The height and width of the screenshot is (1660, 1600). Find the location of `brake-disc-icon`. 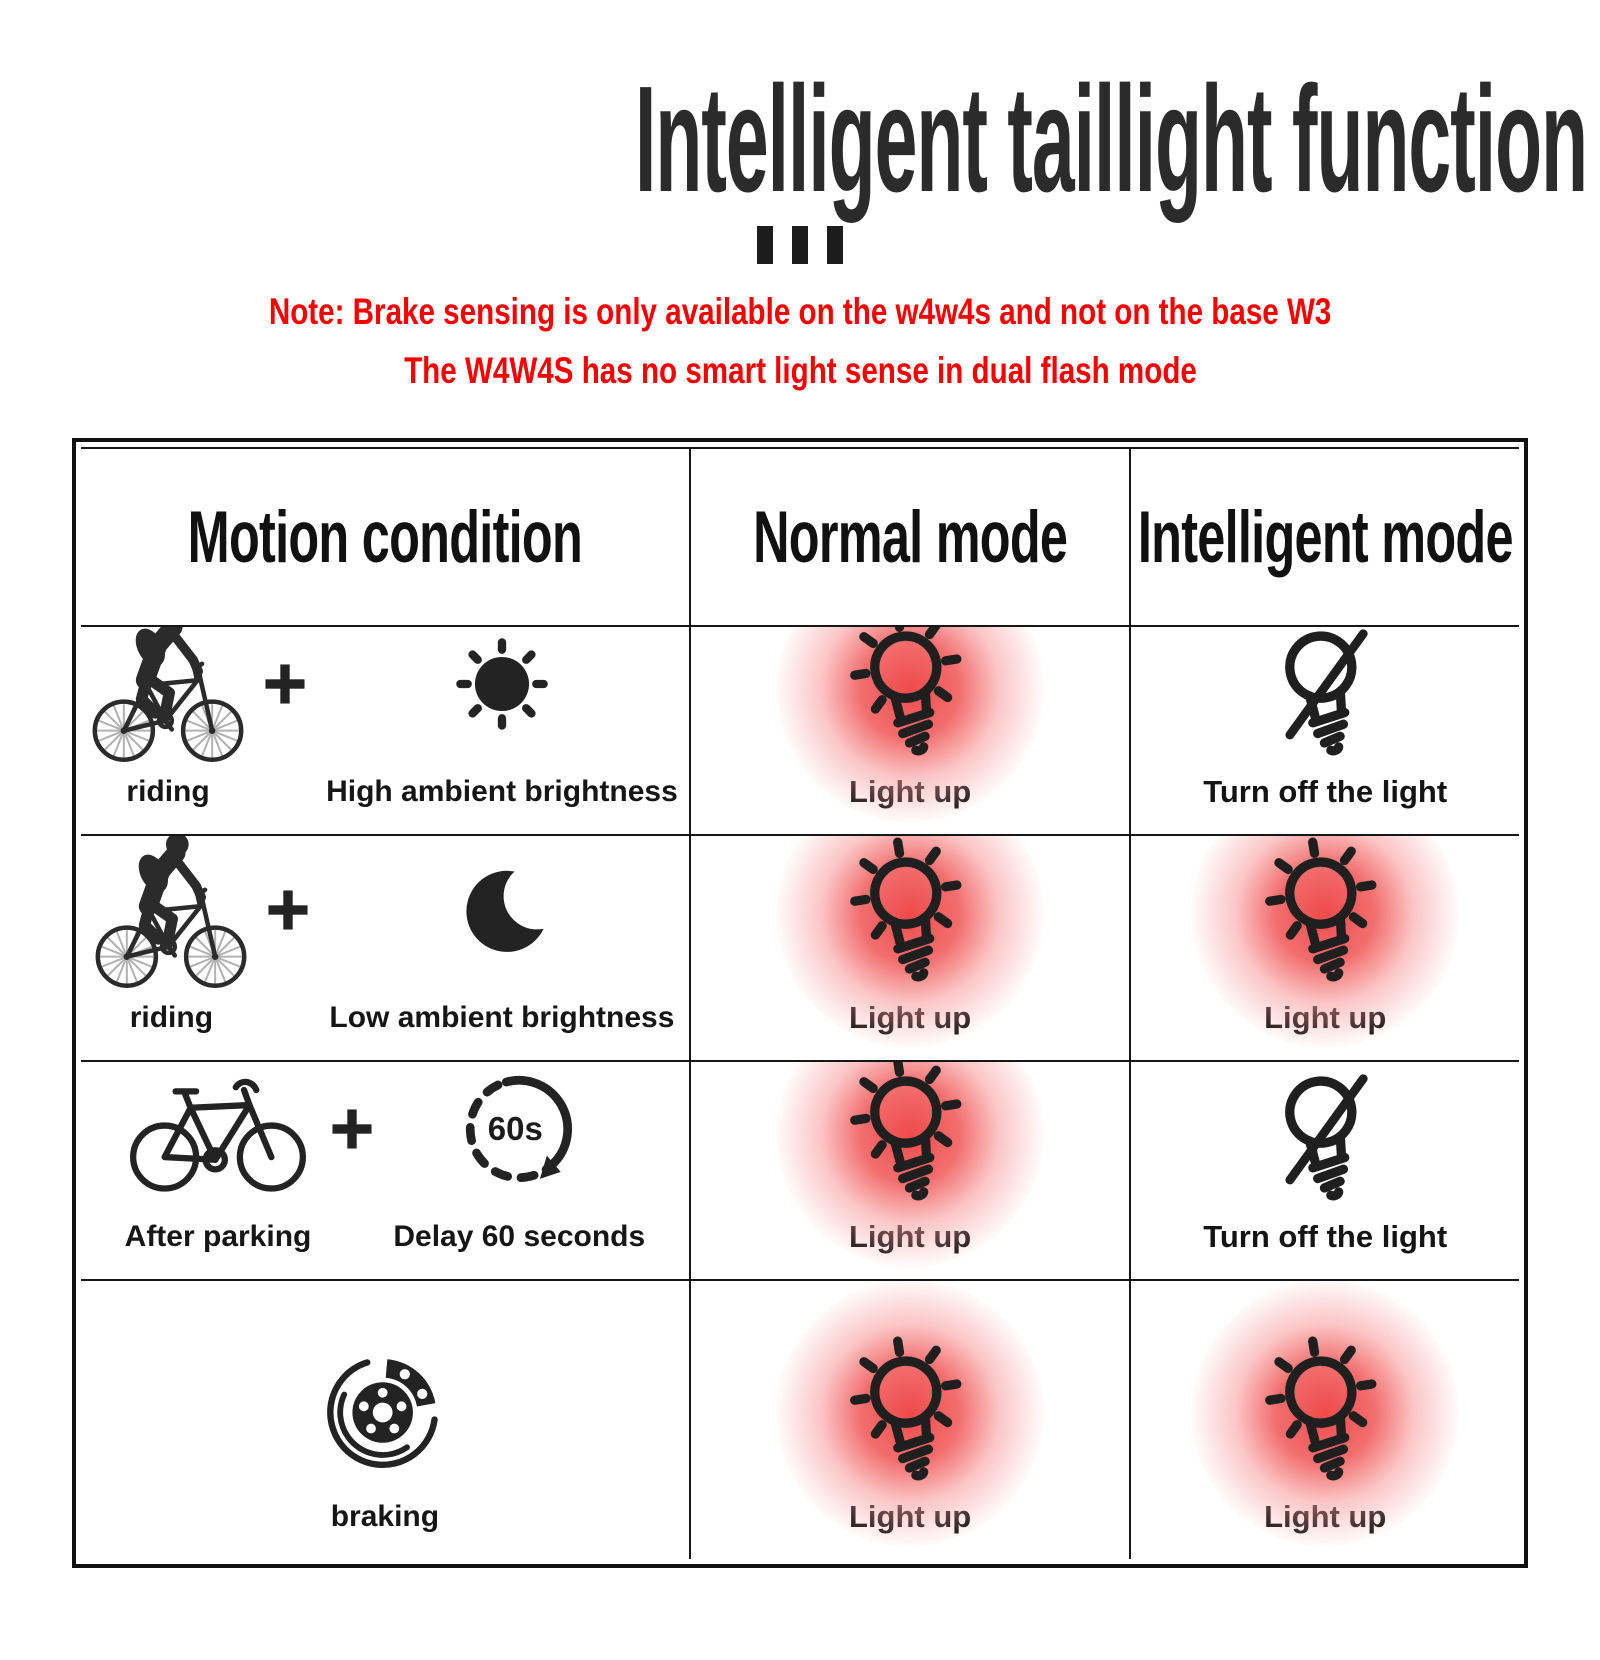

brake-disc-icon is located at coordinates (385, 1409).